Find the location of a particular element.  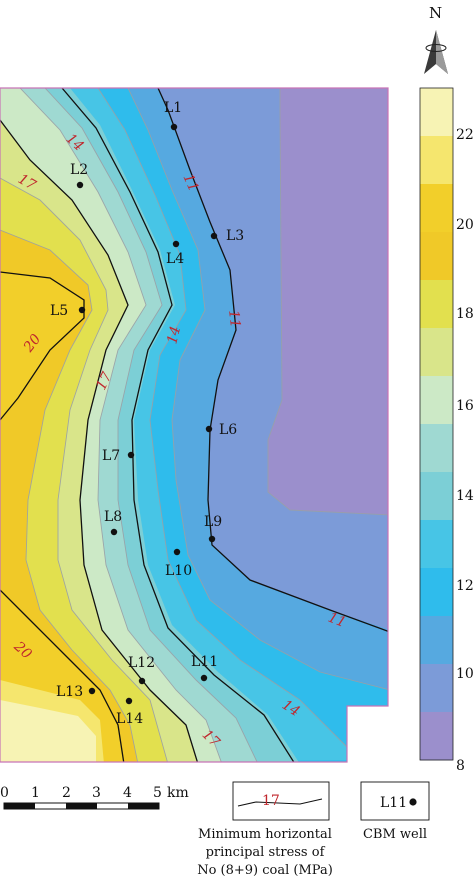

legend-contour-sample: 17 is located at coordinates (271, 801).